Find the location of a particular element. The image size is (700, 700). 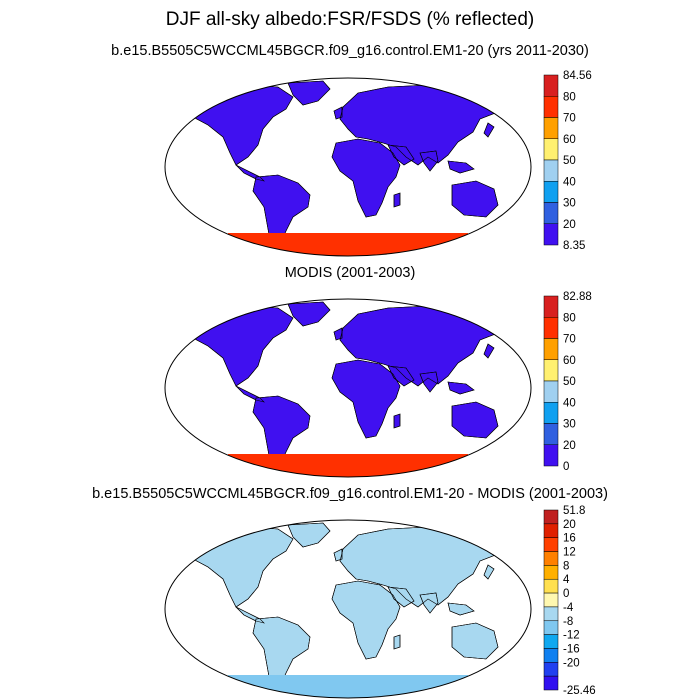

colorbar-max-label: 51.8 is located at coordinates (574, 511).